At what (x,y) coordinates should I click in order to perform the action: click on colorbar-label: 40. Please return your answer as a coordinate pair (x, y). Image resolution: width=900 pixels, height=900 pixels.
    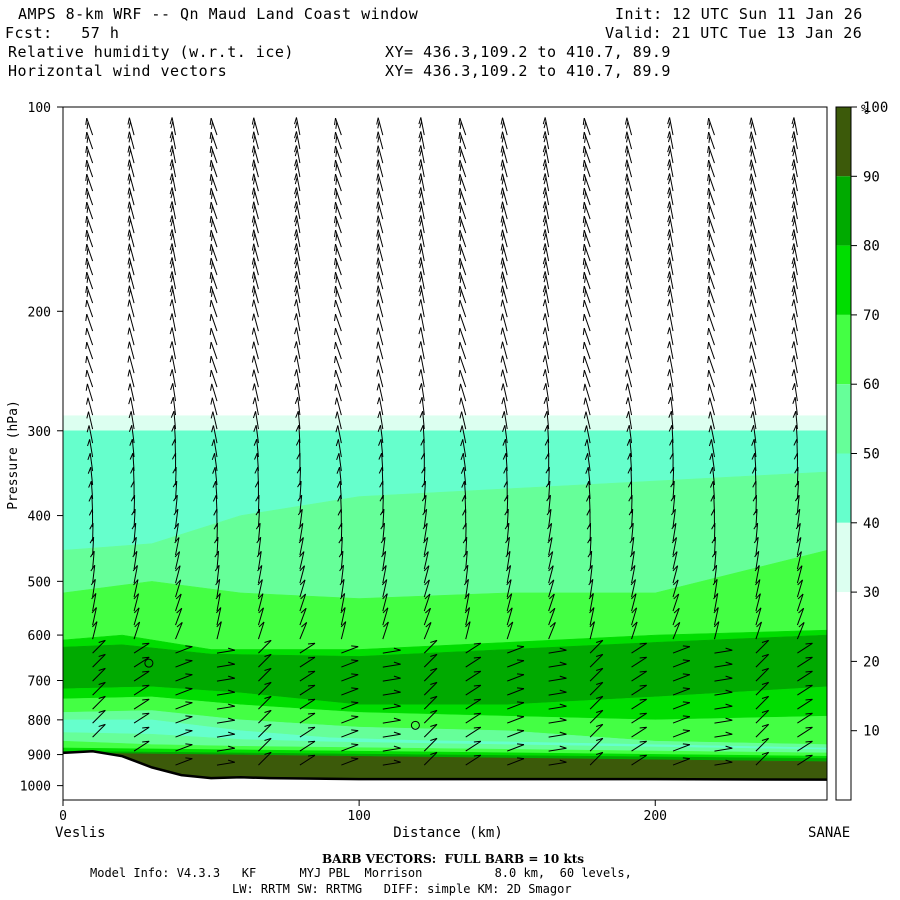
    Looking at the image, I should click on (871, 524).